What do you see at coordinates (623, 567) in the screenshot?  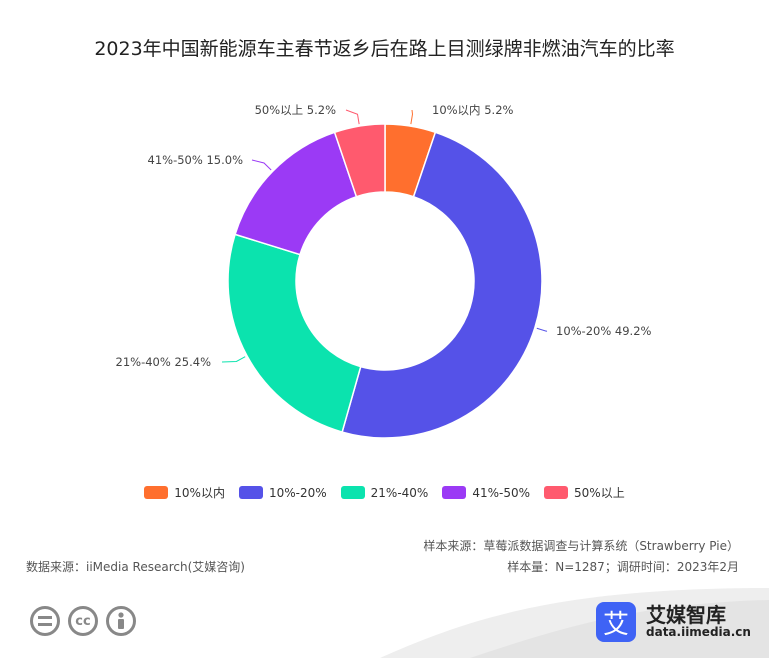 I see `sample-info: 样本量：N=1287；调研时间：2023年2月` at bounding box center [623, 567].